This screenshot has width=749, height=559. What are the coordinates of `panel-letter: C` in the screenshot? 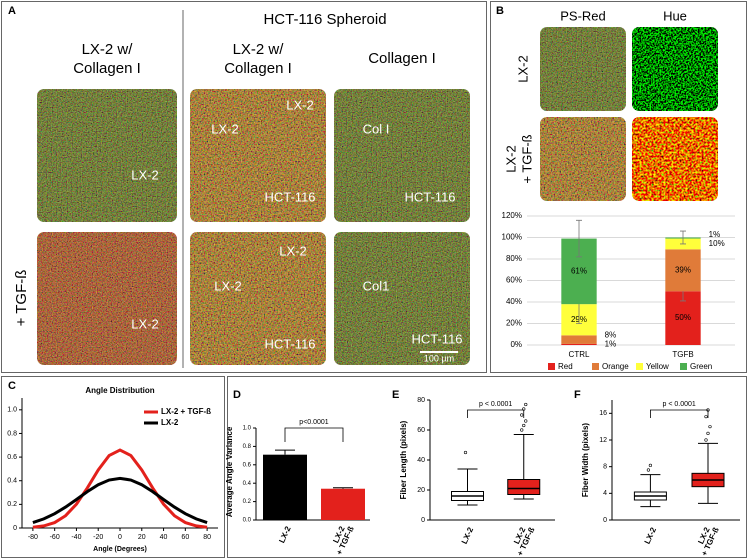 It's located at (12, 386).